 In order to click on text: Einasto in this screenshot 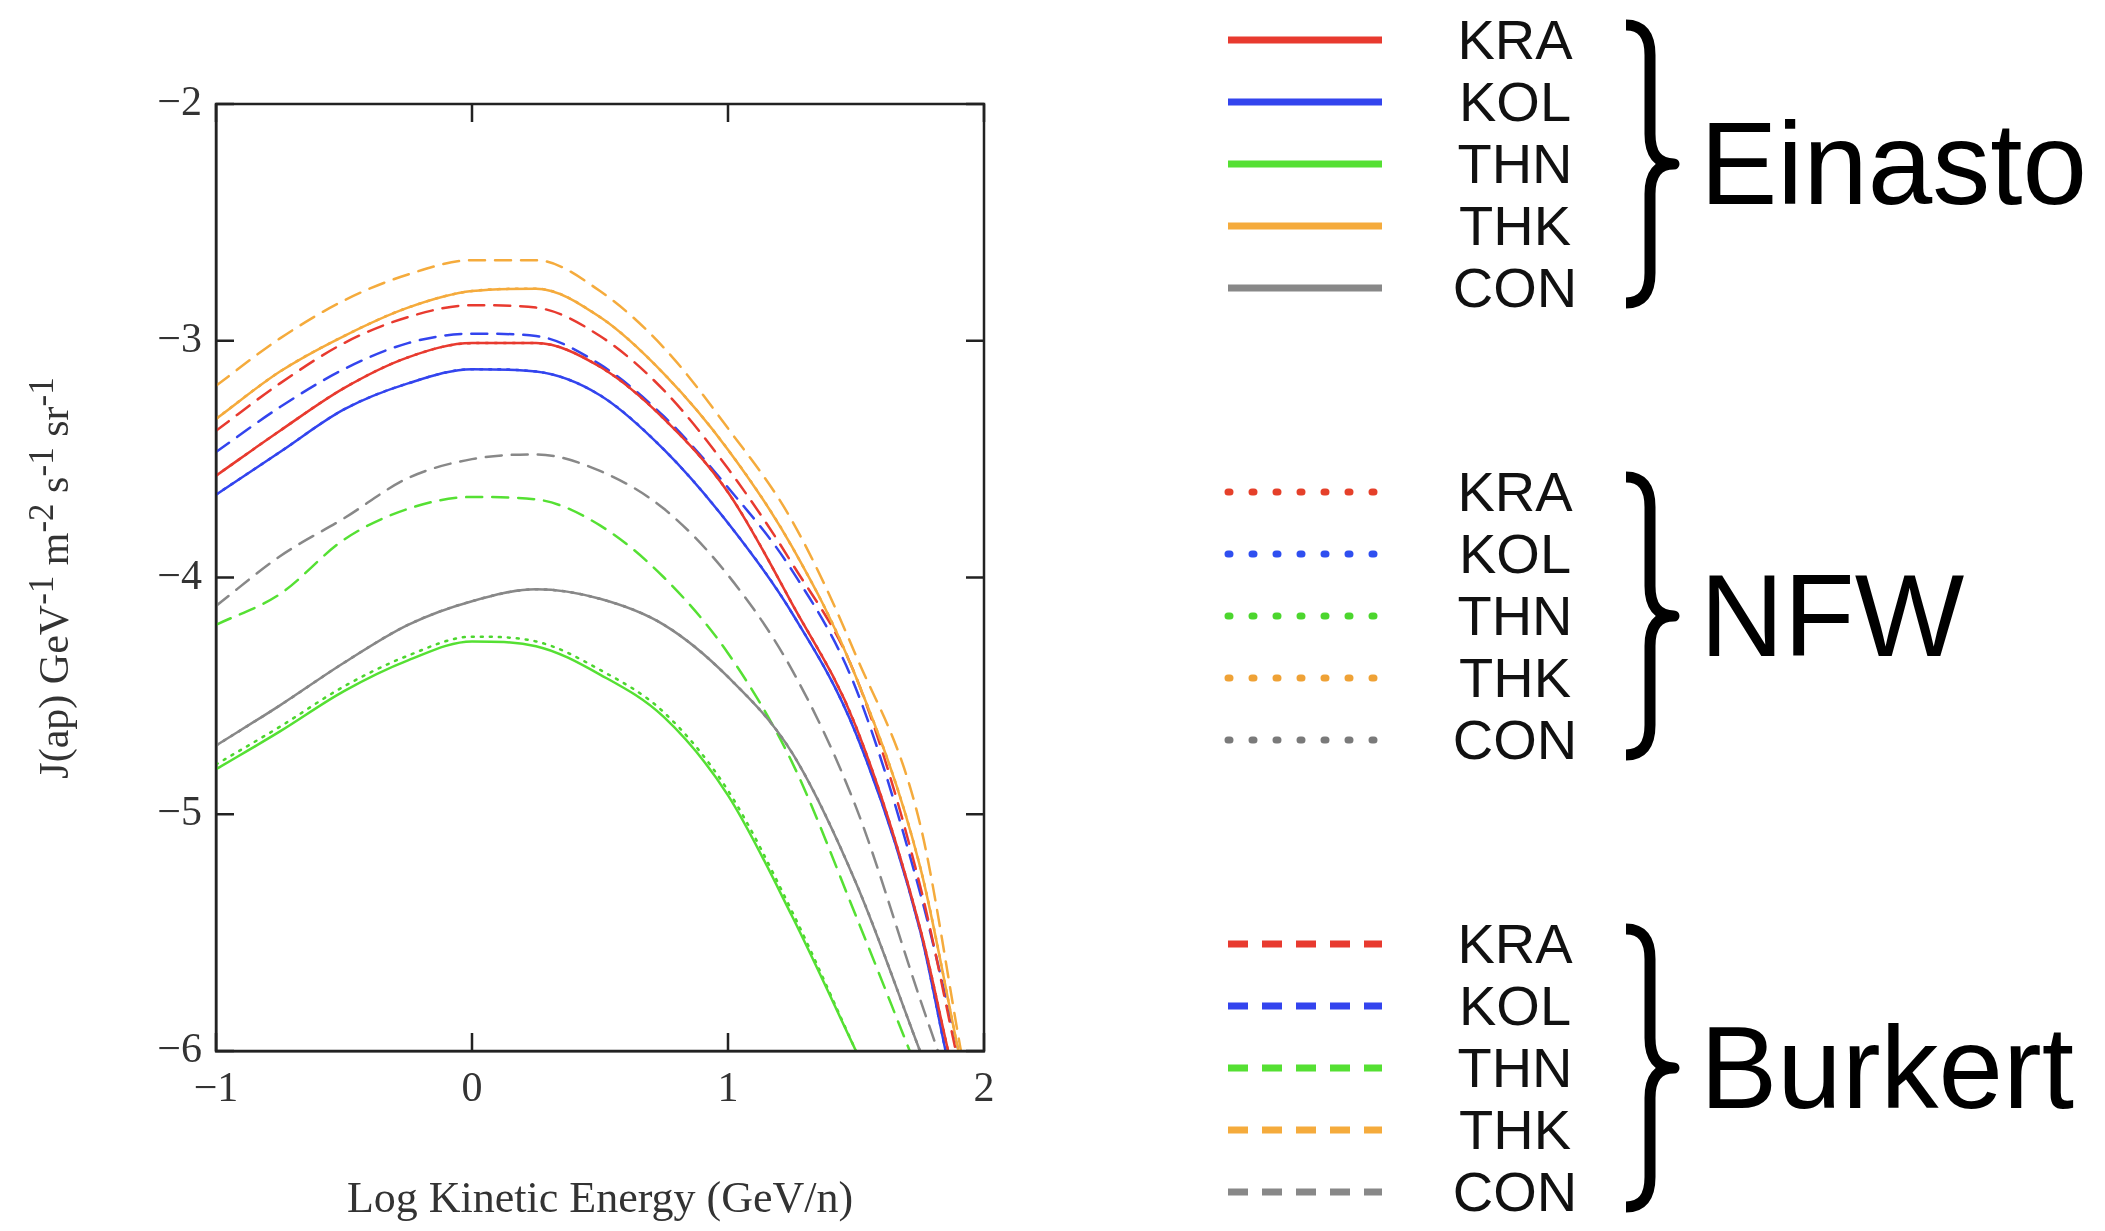, I will do `click(1894, 164)`.